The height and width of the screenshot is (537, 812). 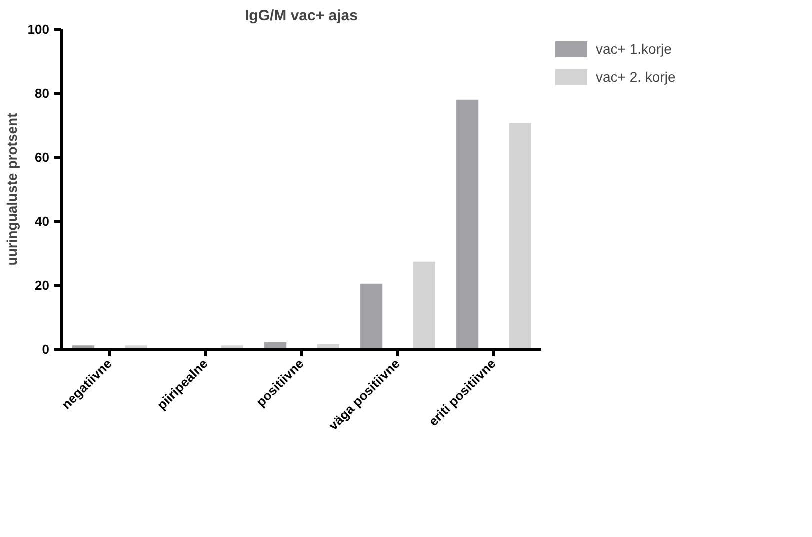 I want to click on legend-label: vac+ 2. korje, so click(x=636, y=77).